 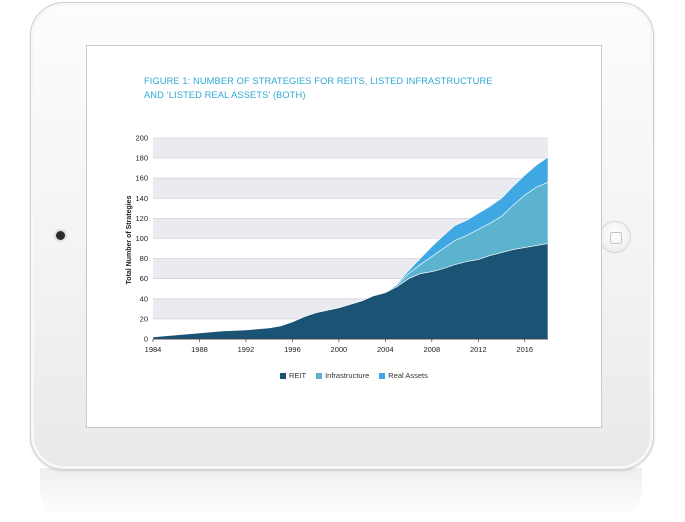 I want to click on legend-label-real-assets: Real Assets, so click(x=408, y=375).